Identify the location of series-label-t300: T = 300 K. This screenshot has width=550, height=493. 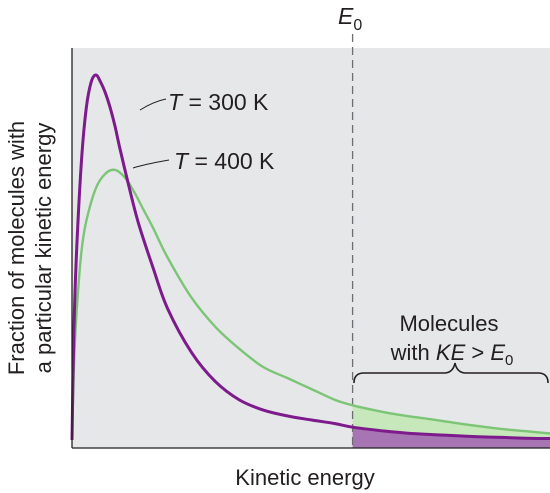
(218, 102).